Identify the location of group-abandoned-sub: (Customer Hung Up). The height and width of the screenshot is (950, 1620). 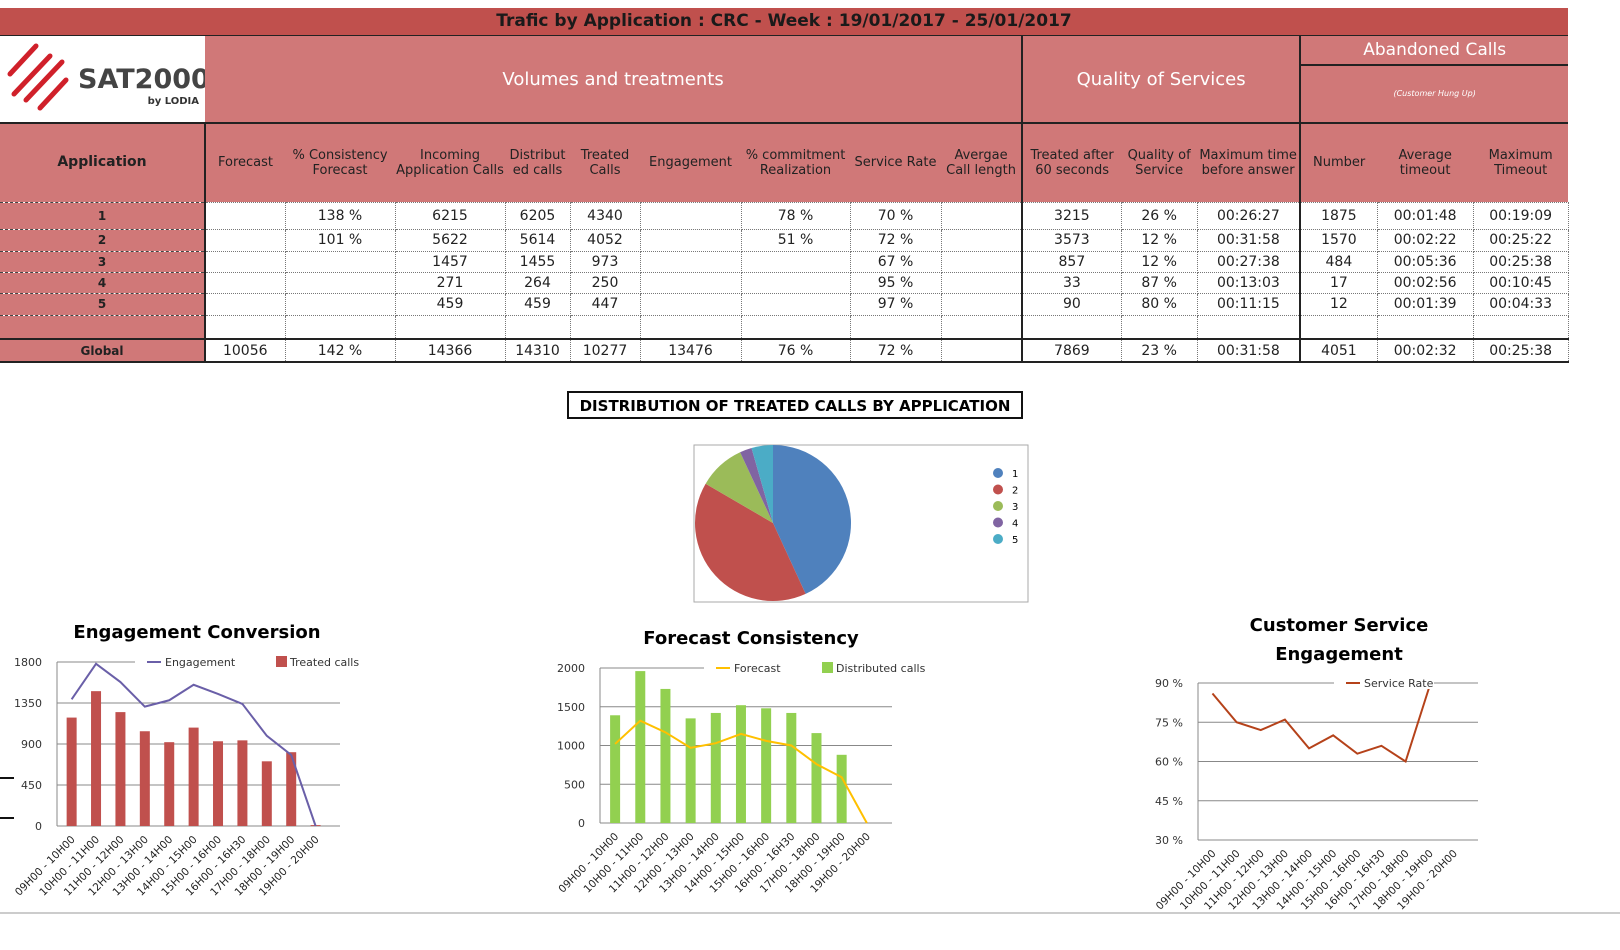
(1434, 93).